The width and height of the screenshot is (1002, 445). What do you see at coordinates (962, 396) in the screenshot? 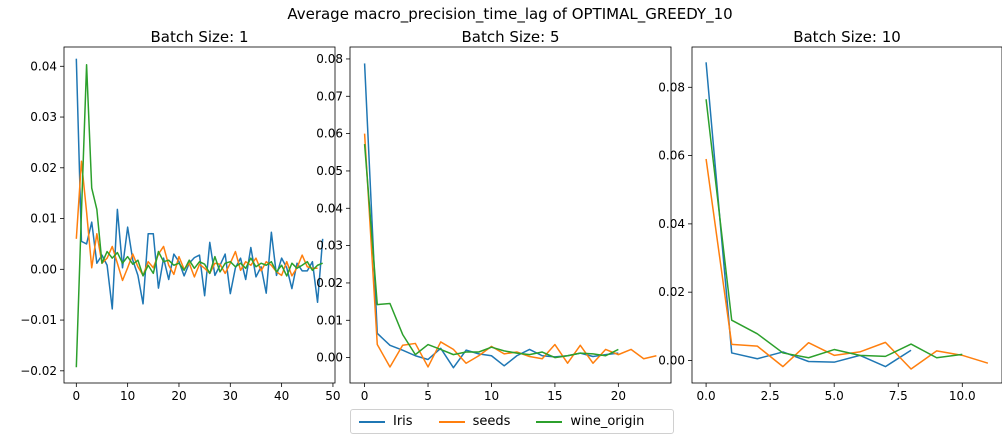
I see `x-tick-label: 10.0` at bounding box center [962, 396].